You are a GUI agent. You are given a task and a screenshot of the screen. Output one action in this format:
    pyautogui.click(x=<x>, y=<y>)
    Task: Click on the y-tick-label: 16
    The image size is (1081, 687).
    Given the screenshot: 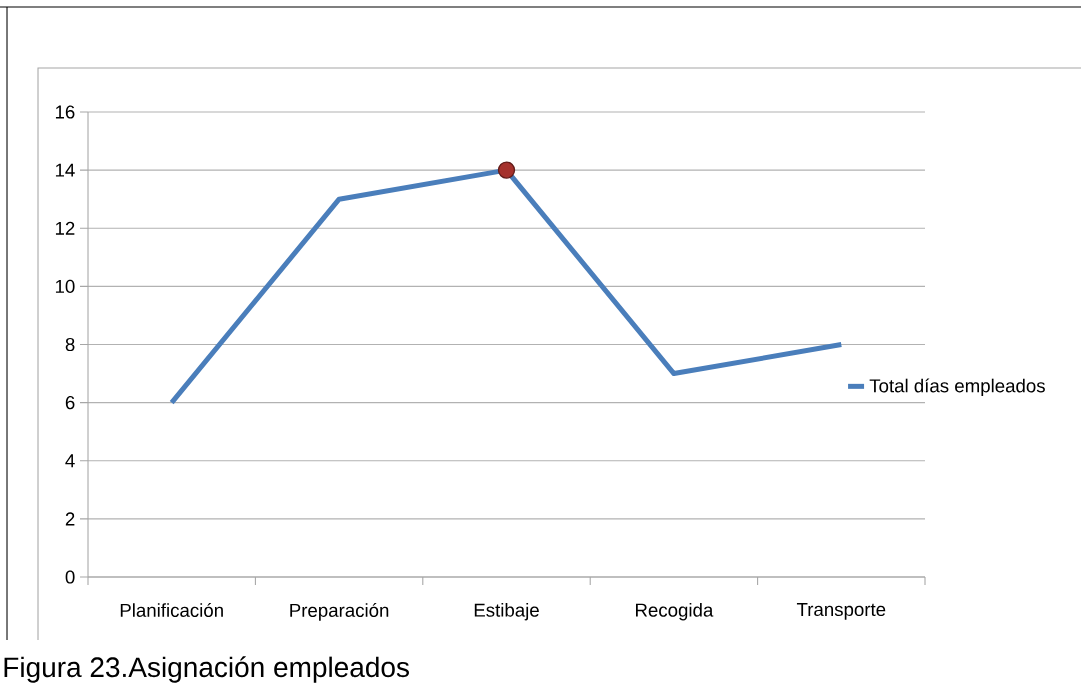 What is the action you would take?
    pyautogui.click(x=65, y=112)
    